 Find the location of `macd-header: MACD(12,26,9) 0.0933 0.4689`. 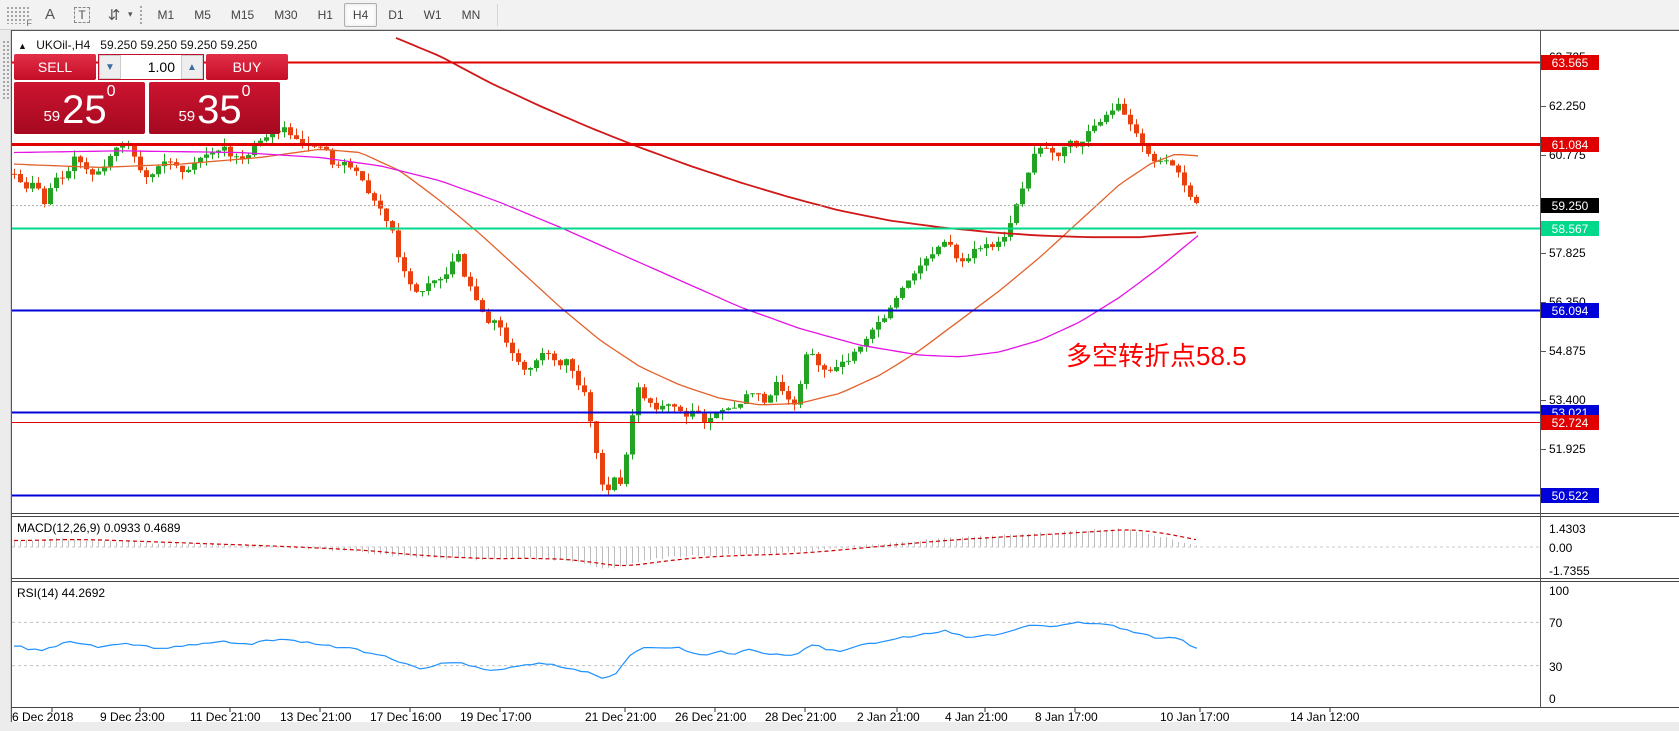

macd-header: MACD(12,26,9) 0.0933 0.4689 is located at coordinates (99, 528).